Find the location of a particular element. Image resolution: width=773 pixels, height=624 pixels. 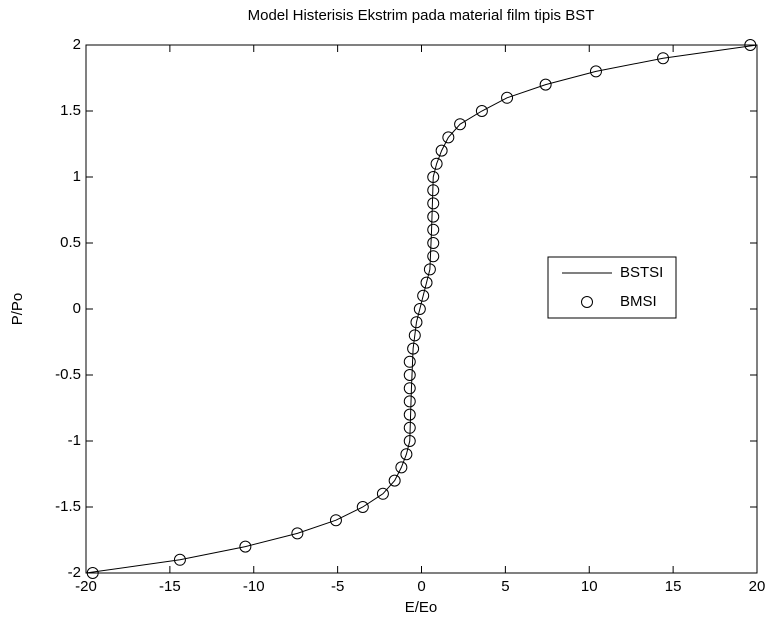

legend-box is located at coordinates (612, 287).